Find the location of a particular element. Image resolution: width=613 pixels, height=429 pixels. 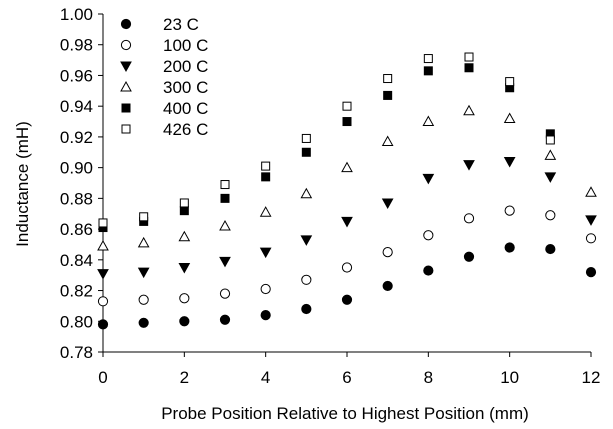

y-tick-label: 0.92 is located at coordinates (76, 137).